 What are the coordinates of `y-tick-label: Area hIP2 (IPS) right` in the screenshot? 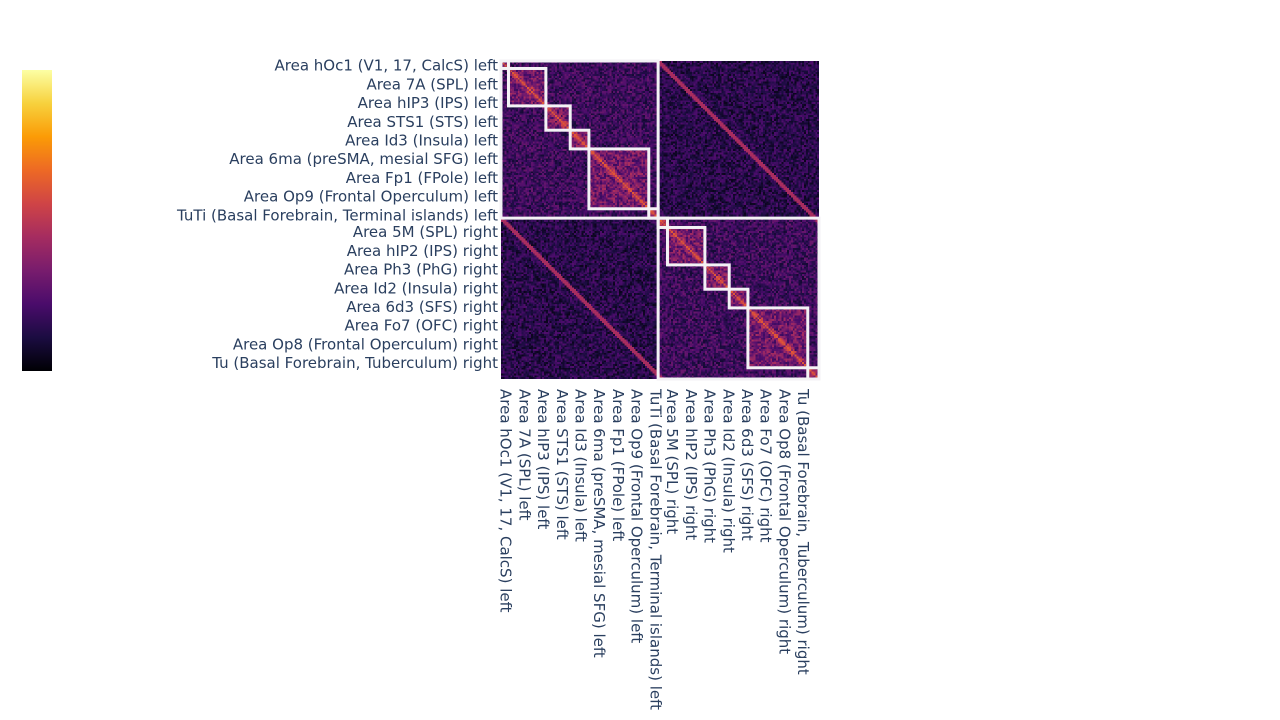 It's located at (422, 251).